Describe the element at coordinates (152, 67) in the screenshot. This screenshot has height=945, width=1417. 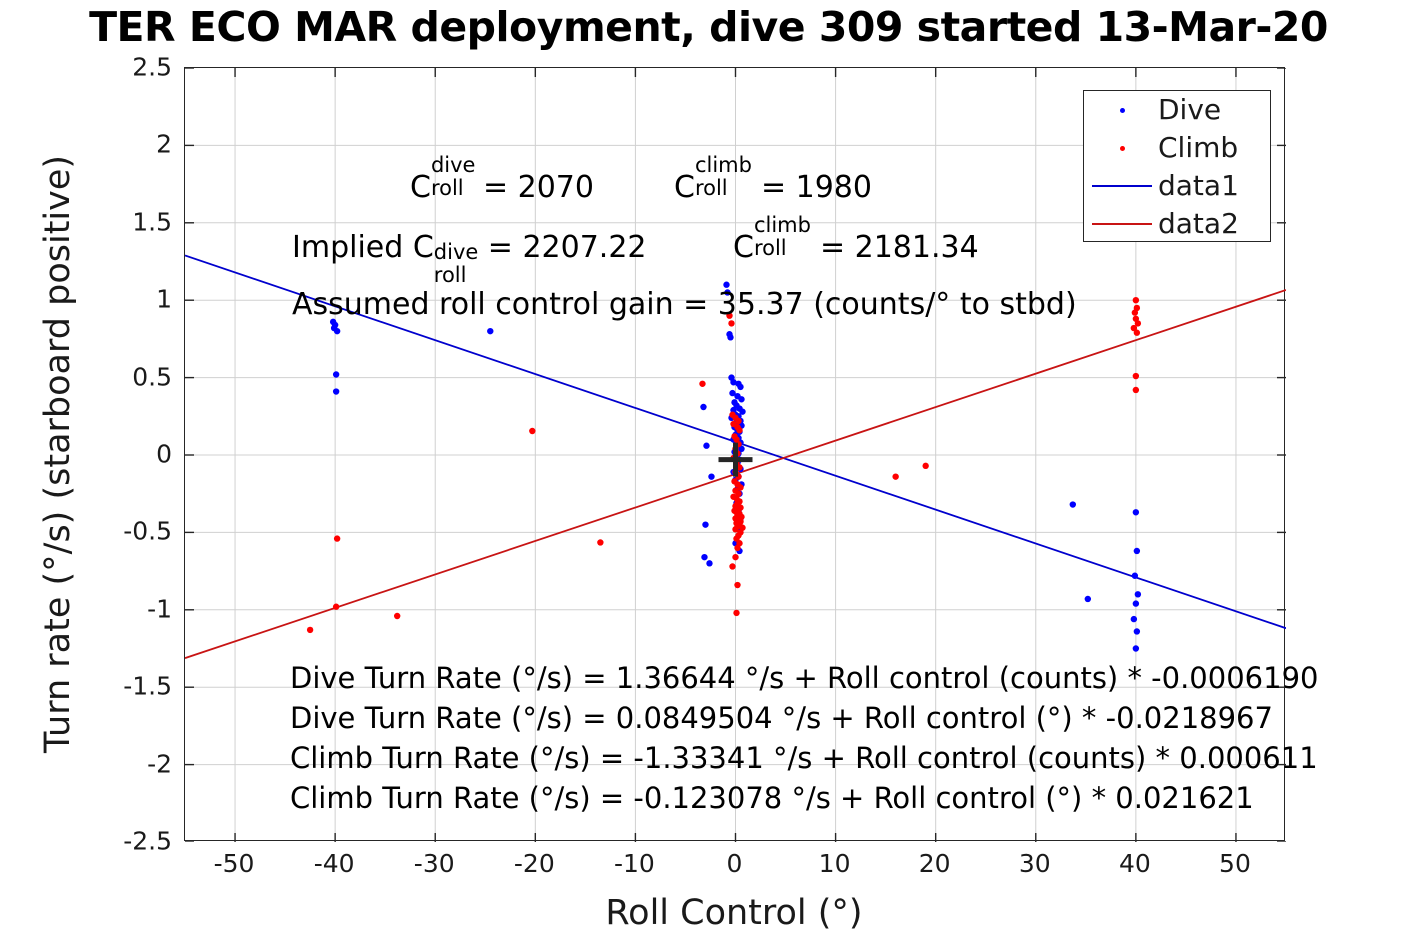
I see `y-tick-label: 2.5` at that location.